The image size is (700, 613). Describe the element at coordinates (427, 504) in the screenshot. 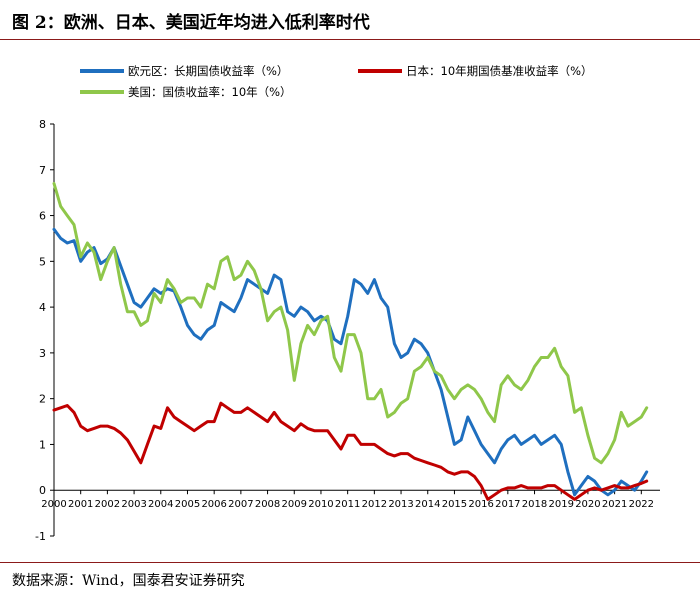

I see `x-tick-label: 2014` at that location.